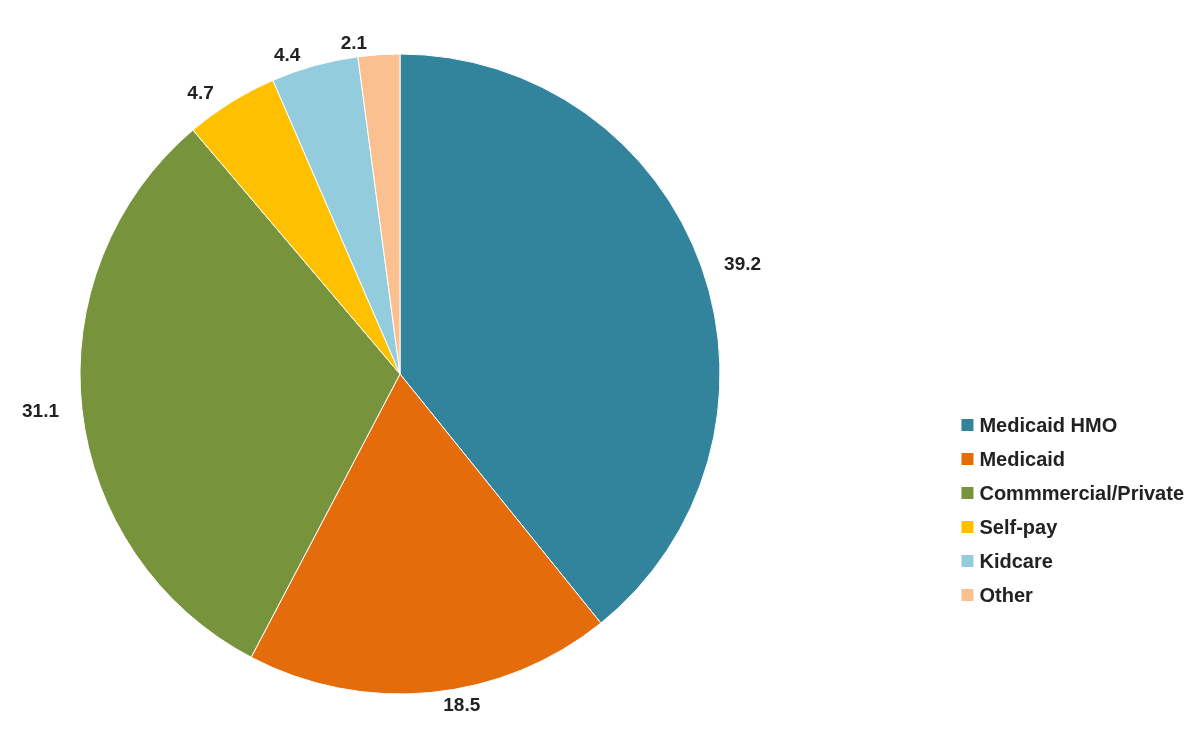  I want to click on legend-label: Other, so click(1006, 595).